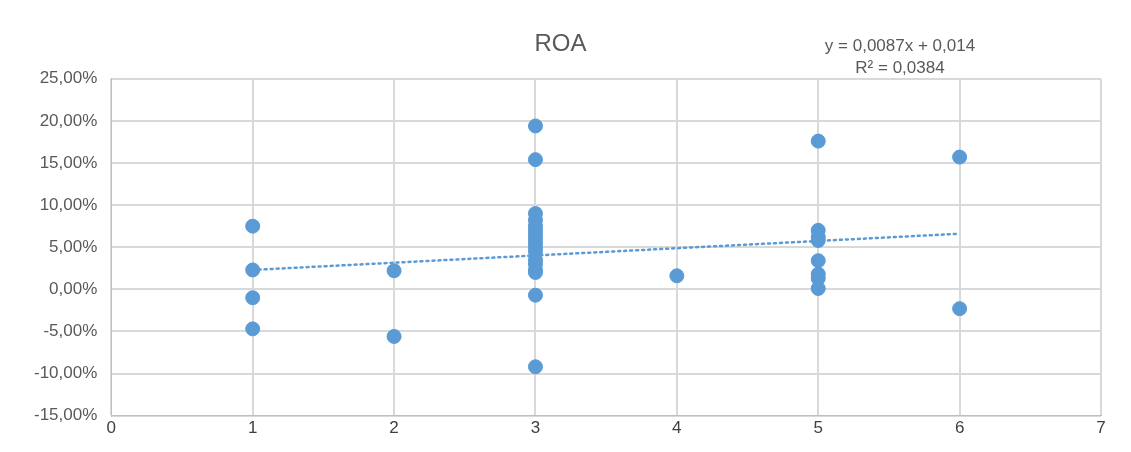 This screenshot has height=452, width=1131. What do you see at coordinates (394, 428) in the screenshot?
I see `x-tick-label: 2` at bounding box center [394, 428].